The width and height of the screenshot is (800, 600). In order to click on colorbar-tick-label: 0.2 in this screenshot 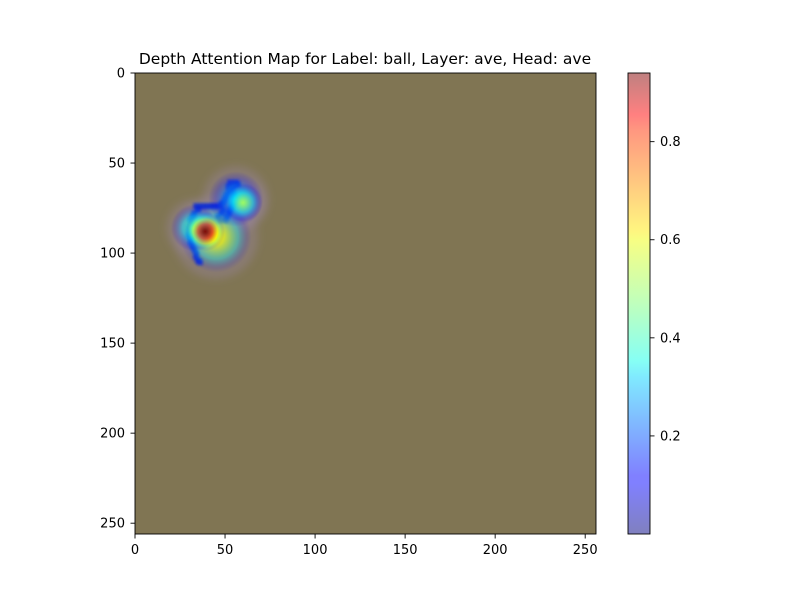, I will do `click(670, 436)`.